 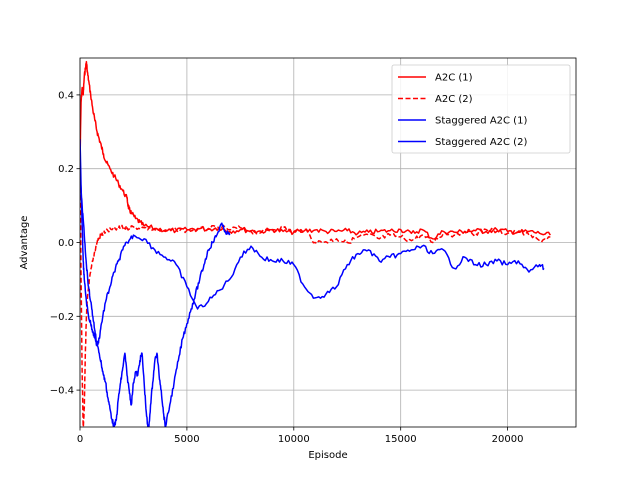 What do you see at coordinates (24, 243) in the screenshot?
I see `y-axis-label: Advantage` at bounding box center [24, 243].